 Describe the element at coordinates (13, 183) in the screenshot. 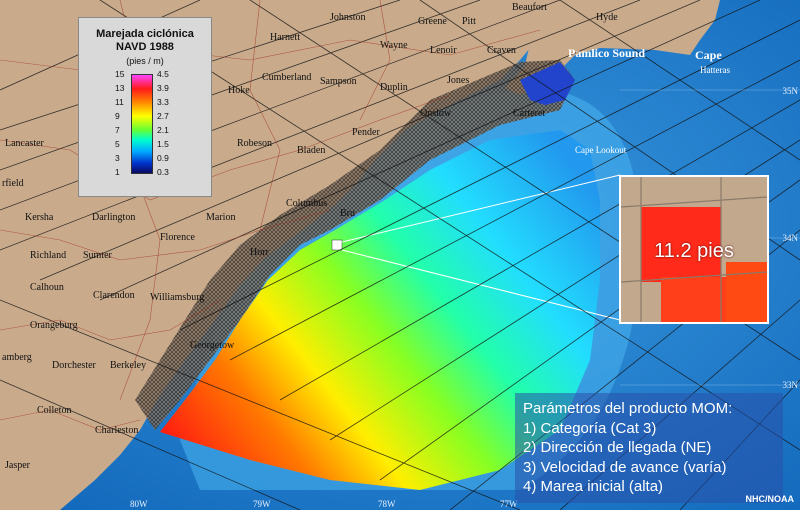

I see `place-chesterfield: rfield` at that location.